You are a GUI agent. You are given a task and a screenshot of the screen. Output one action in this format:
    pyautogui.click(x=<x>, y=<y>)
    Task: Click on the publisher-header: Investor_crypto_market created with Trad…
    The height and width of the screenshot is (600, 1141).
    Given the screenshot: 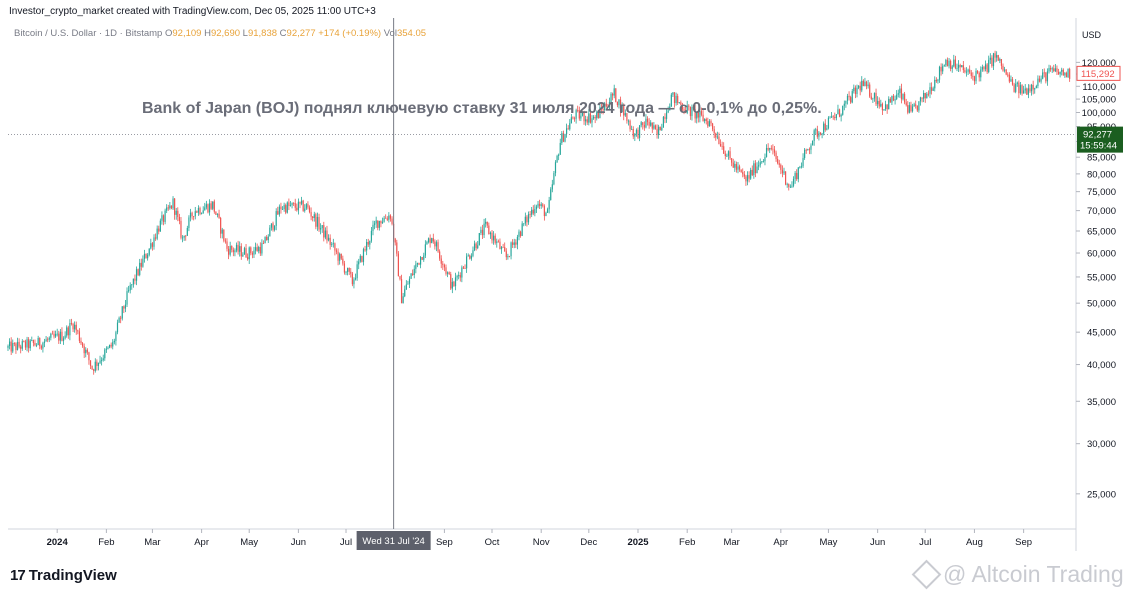 What is the action you would take?
    pyautogui.click(x=192, y=11)
    